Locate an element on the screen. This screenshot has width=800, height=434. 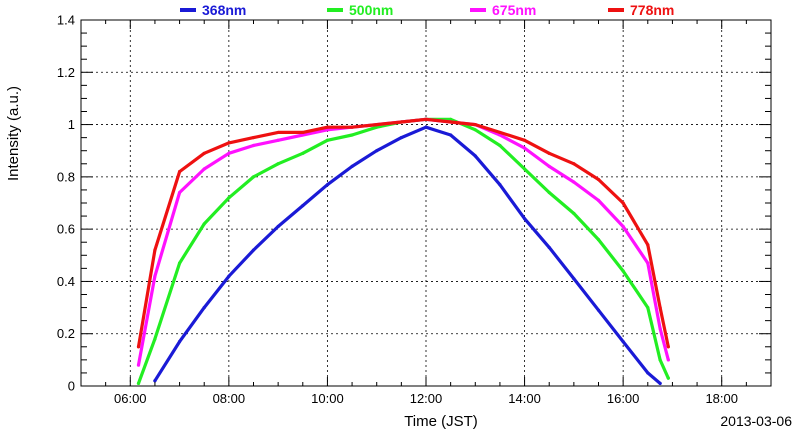
x-axis-title: Time (JST) is located at coordinates (441, 421).